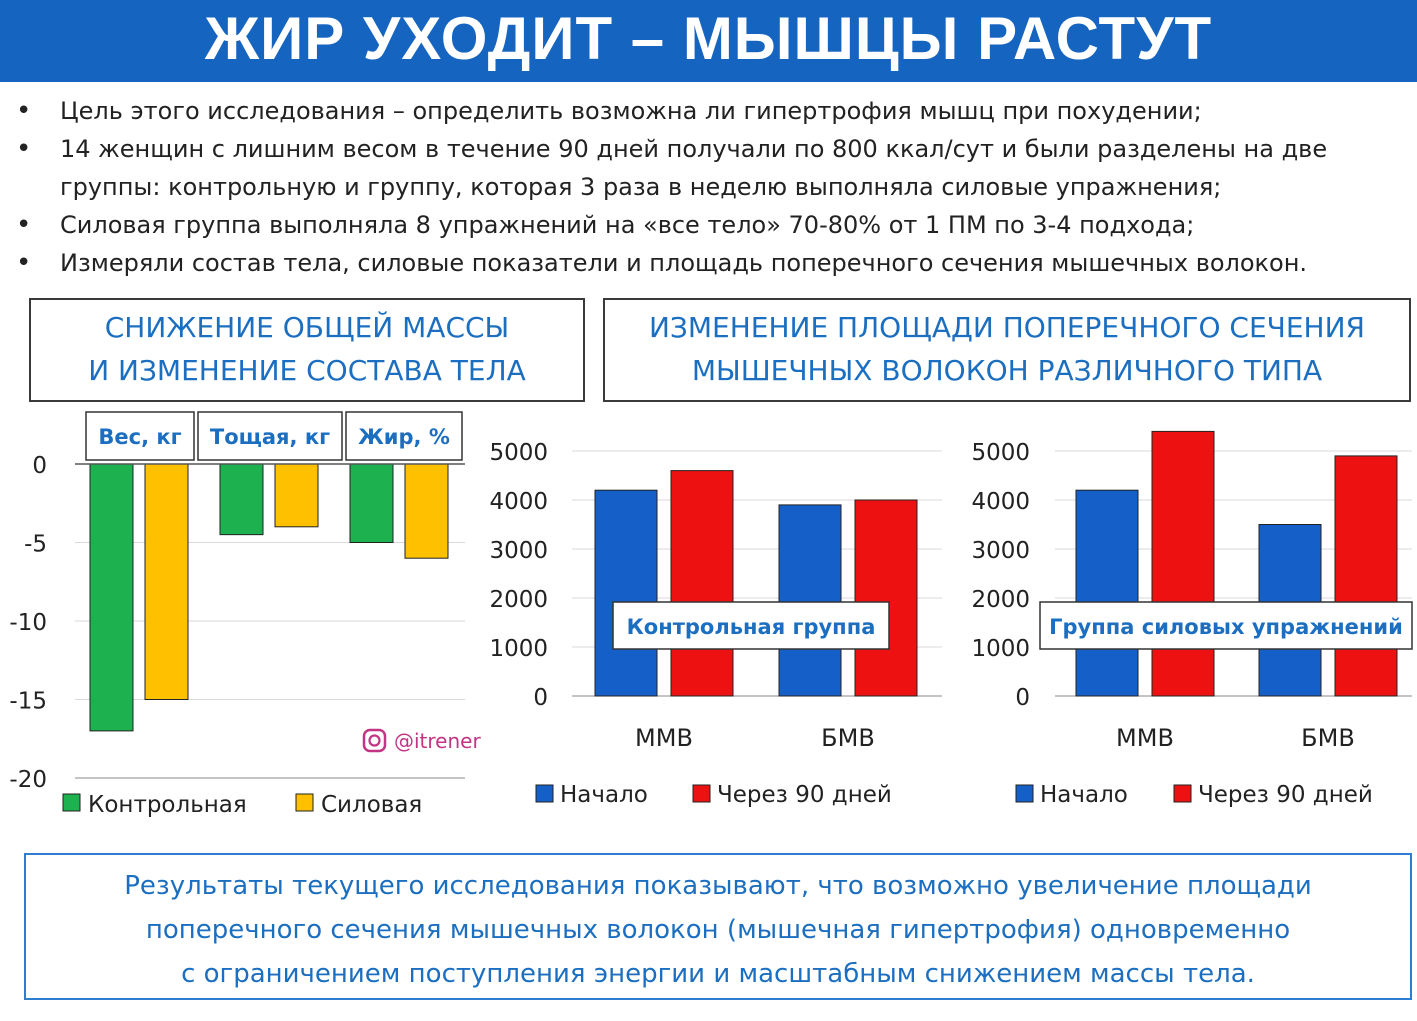 Image resolution: width=1417 pixels, height=1021 pixels. What do you see at coordinates (28, 623) in the screenshot?
I see `y-tick-label: -10` at bounding box center [28, 623].